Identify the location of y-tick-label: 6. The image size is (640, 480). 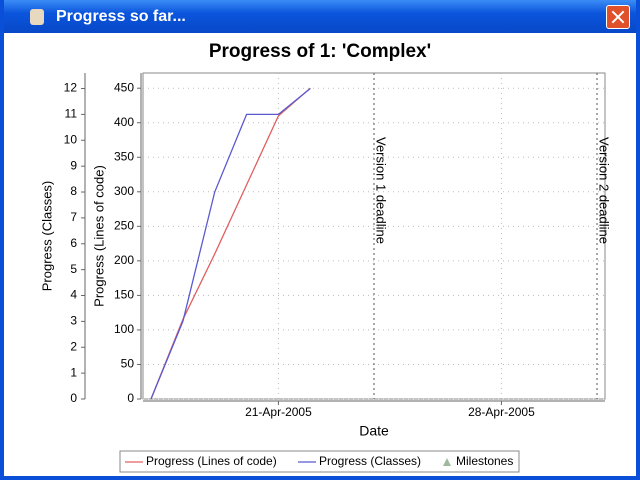
(73, 243).